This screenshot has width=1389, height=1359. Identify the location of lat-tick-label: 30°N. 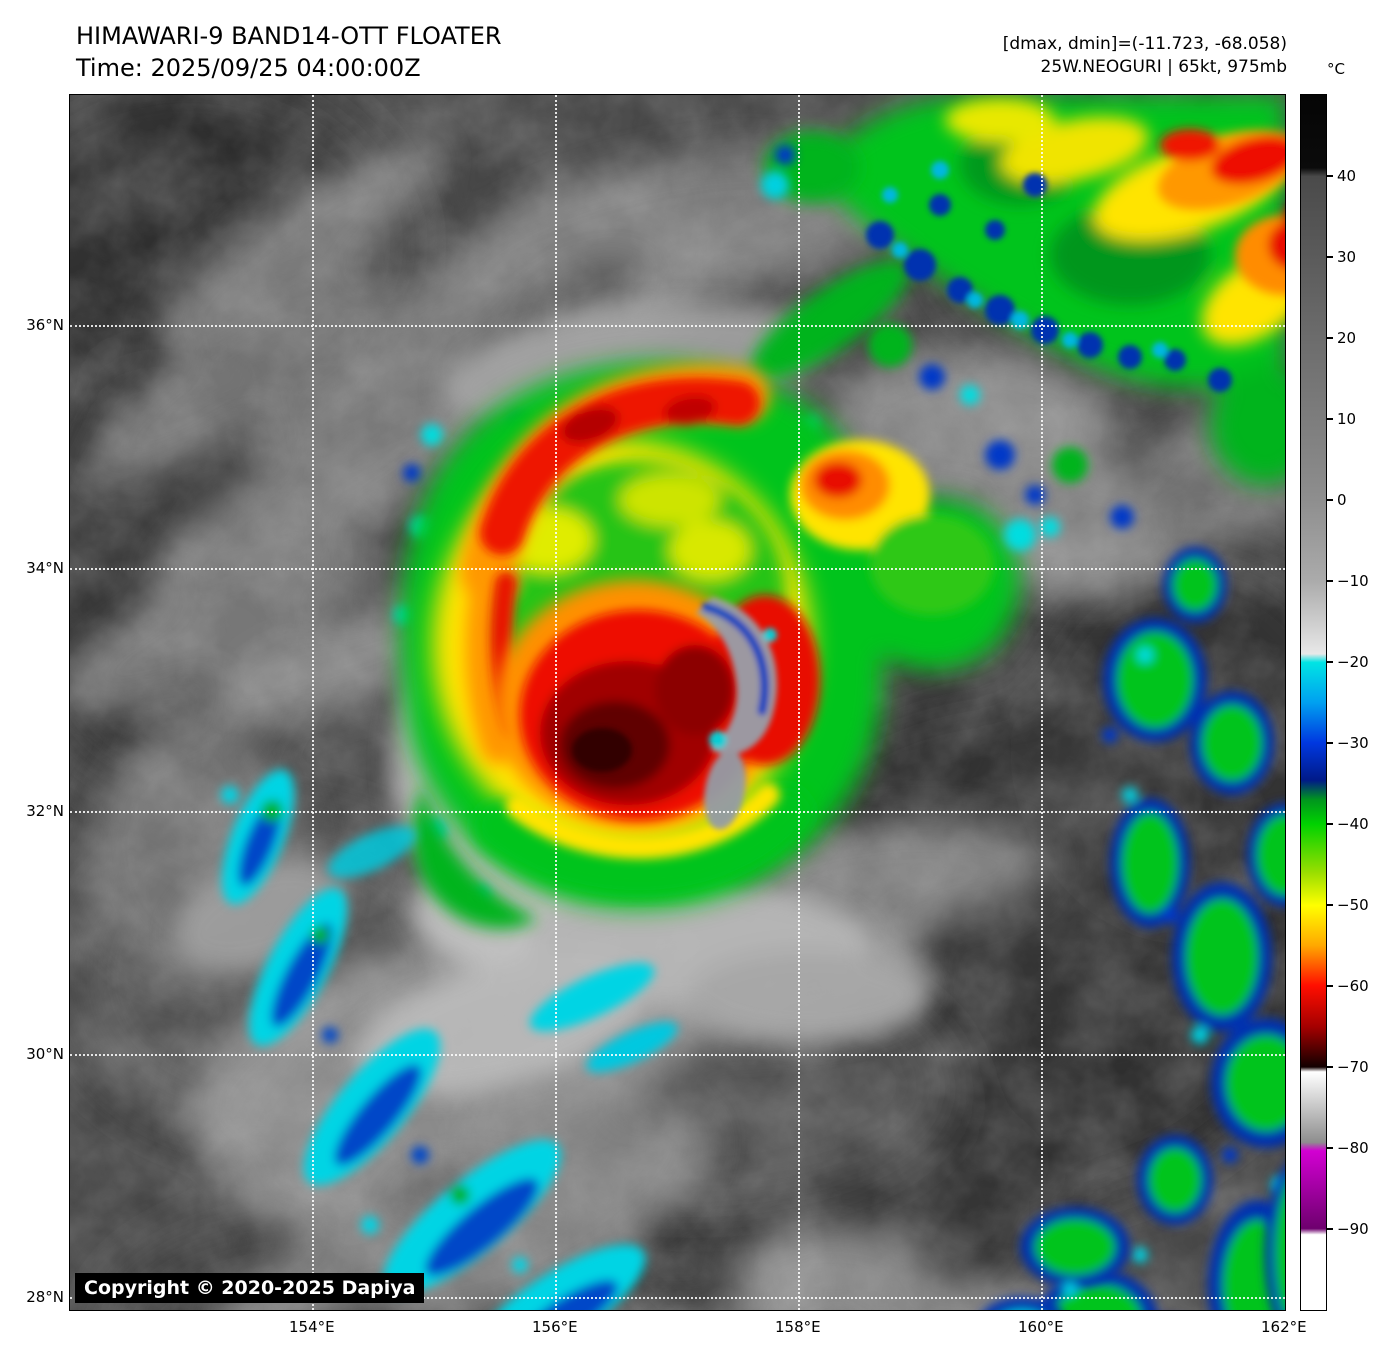
(45, 1053).